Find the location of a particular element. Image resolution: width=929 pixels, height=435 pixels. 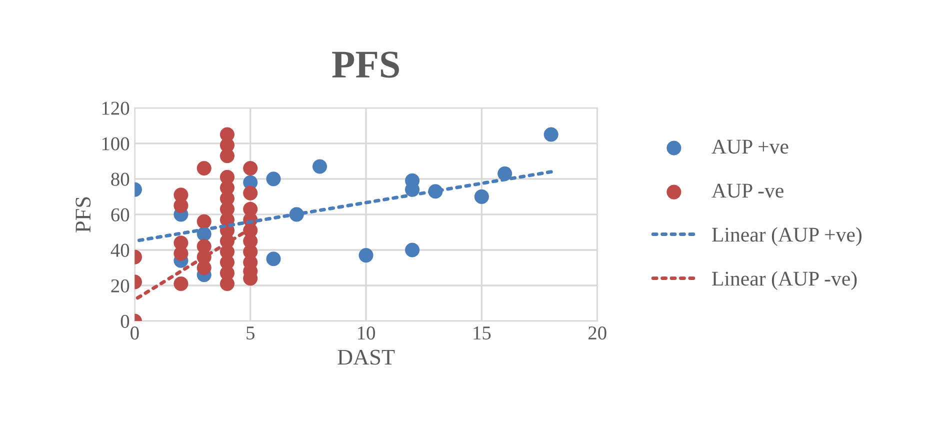

y-axis-title: PFS is located at coordinates (83, 214).